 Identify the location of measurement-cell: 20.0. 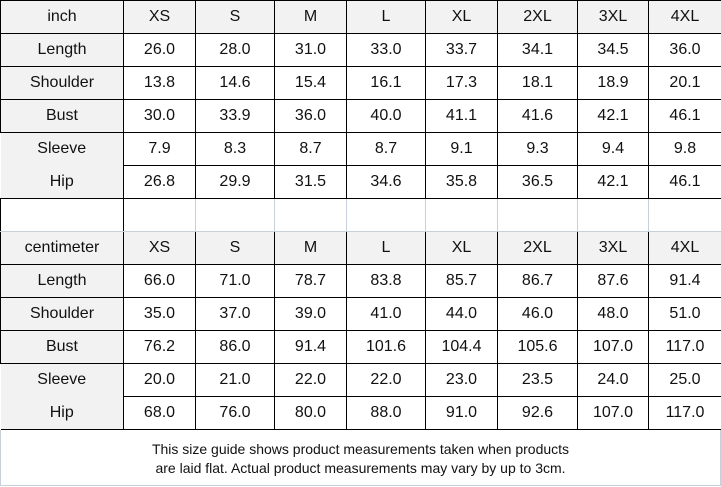
(159, 380).